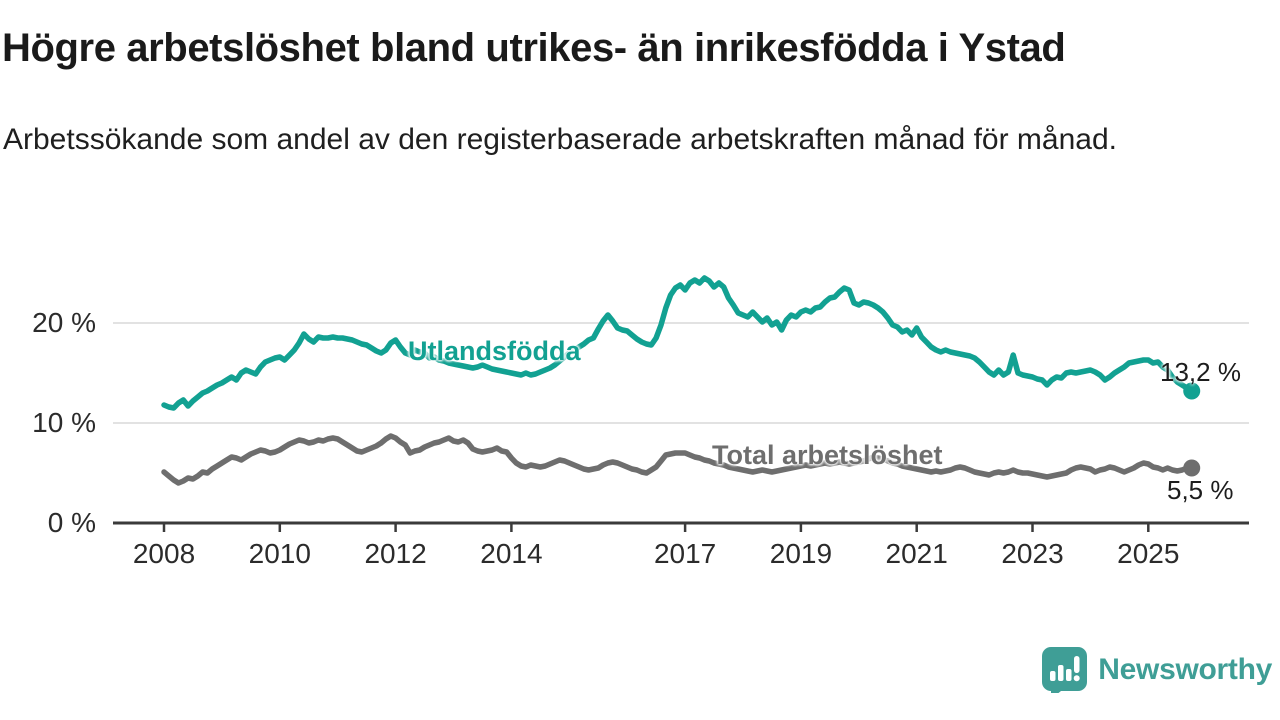 The width and height of the screenshot is (1280, 720). Describe the element at coordinates (1148, 553) in the screenshot. I see `x-tick-label: 2025` at that location.